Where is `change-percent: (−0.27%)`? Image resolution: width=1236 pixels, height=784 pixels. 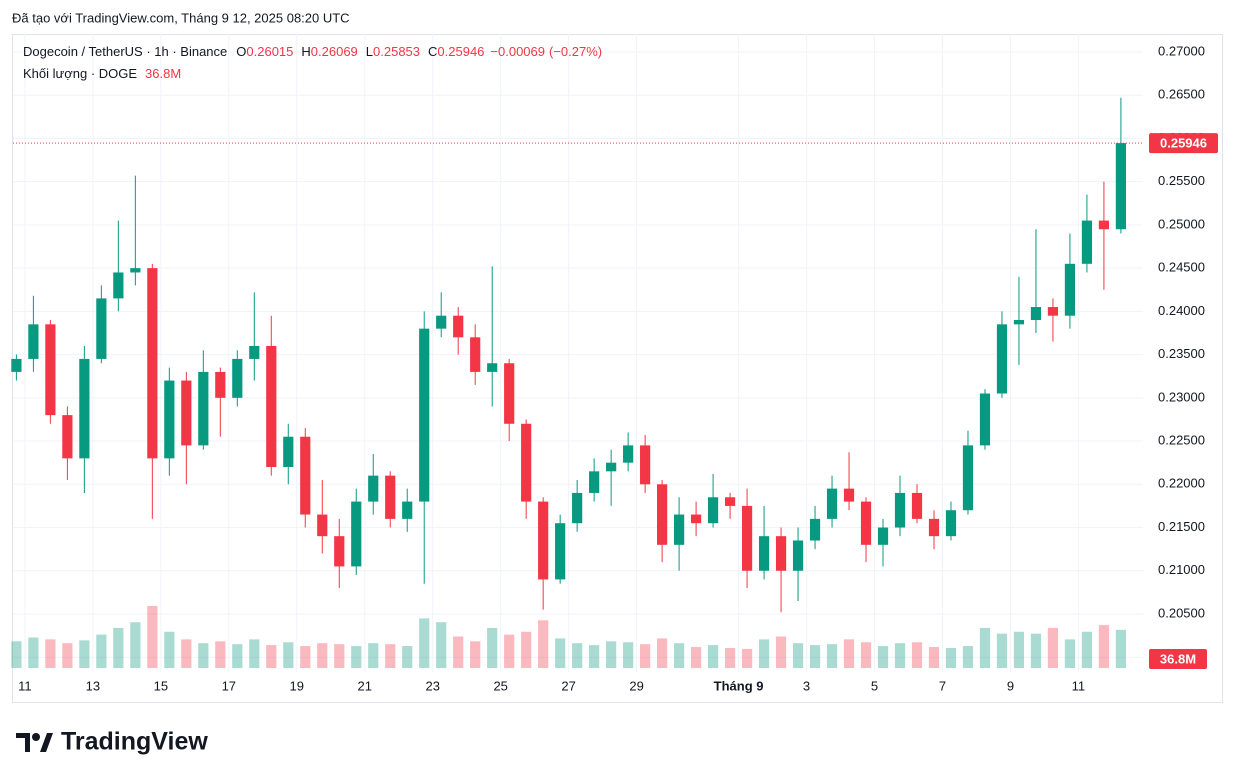 change-percent: (−0.27%) is located at coordinates (575, 51).